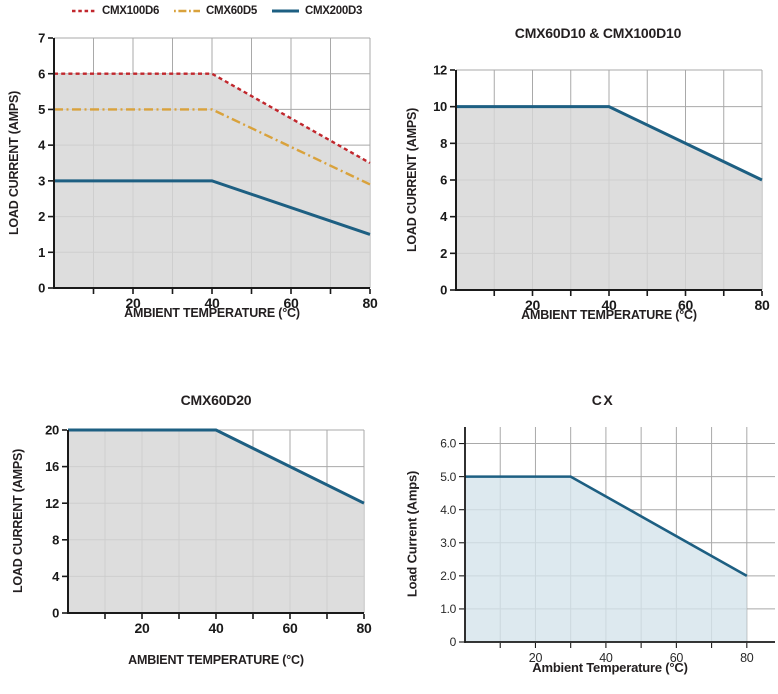  I want to click on plot-cx: 20 40 60 80 0 1.0 2.0 3.0 4.0 5.0 6.0, so click(607, 546).